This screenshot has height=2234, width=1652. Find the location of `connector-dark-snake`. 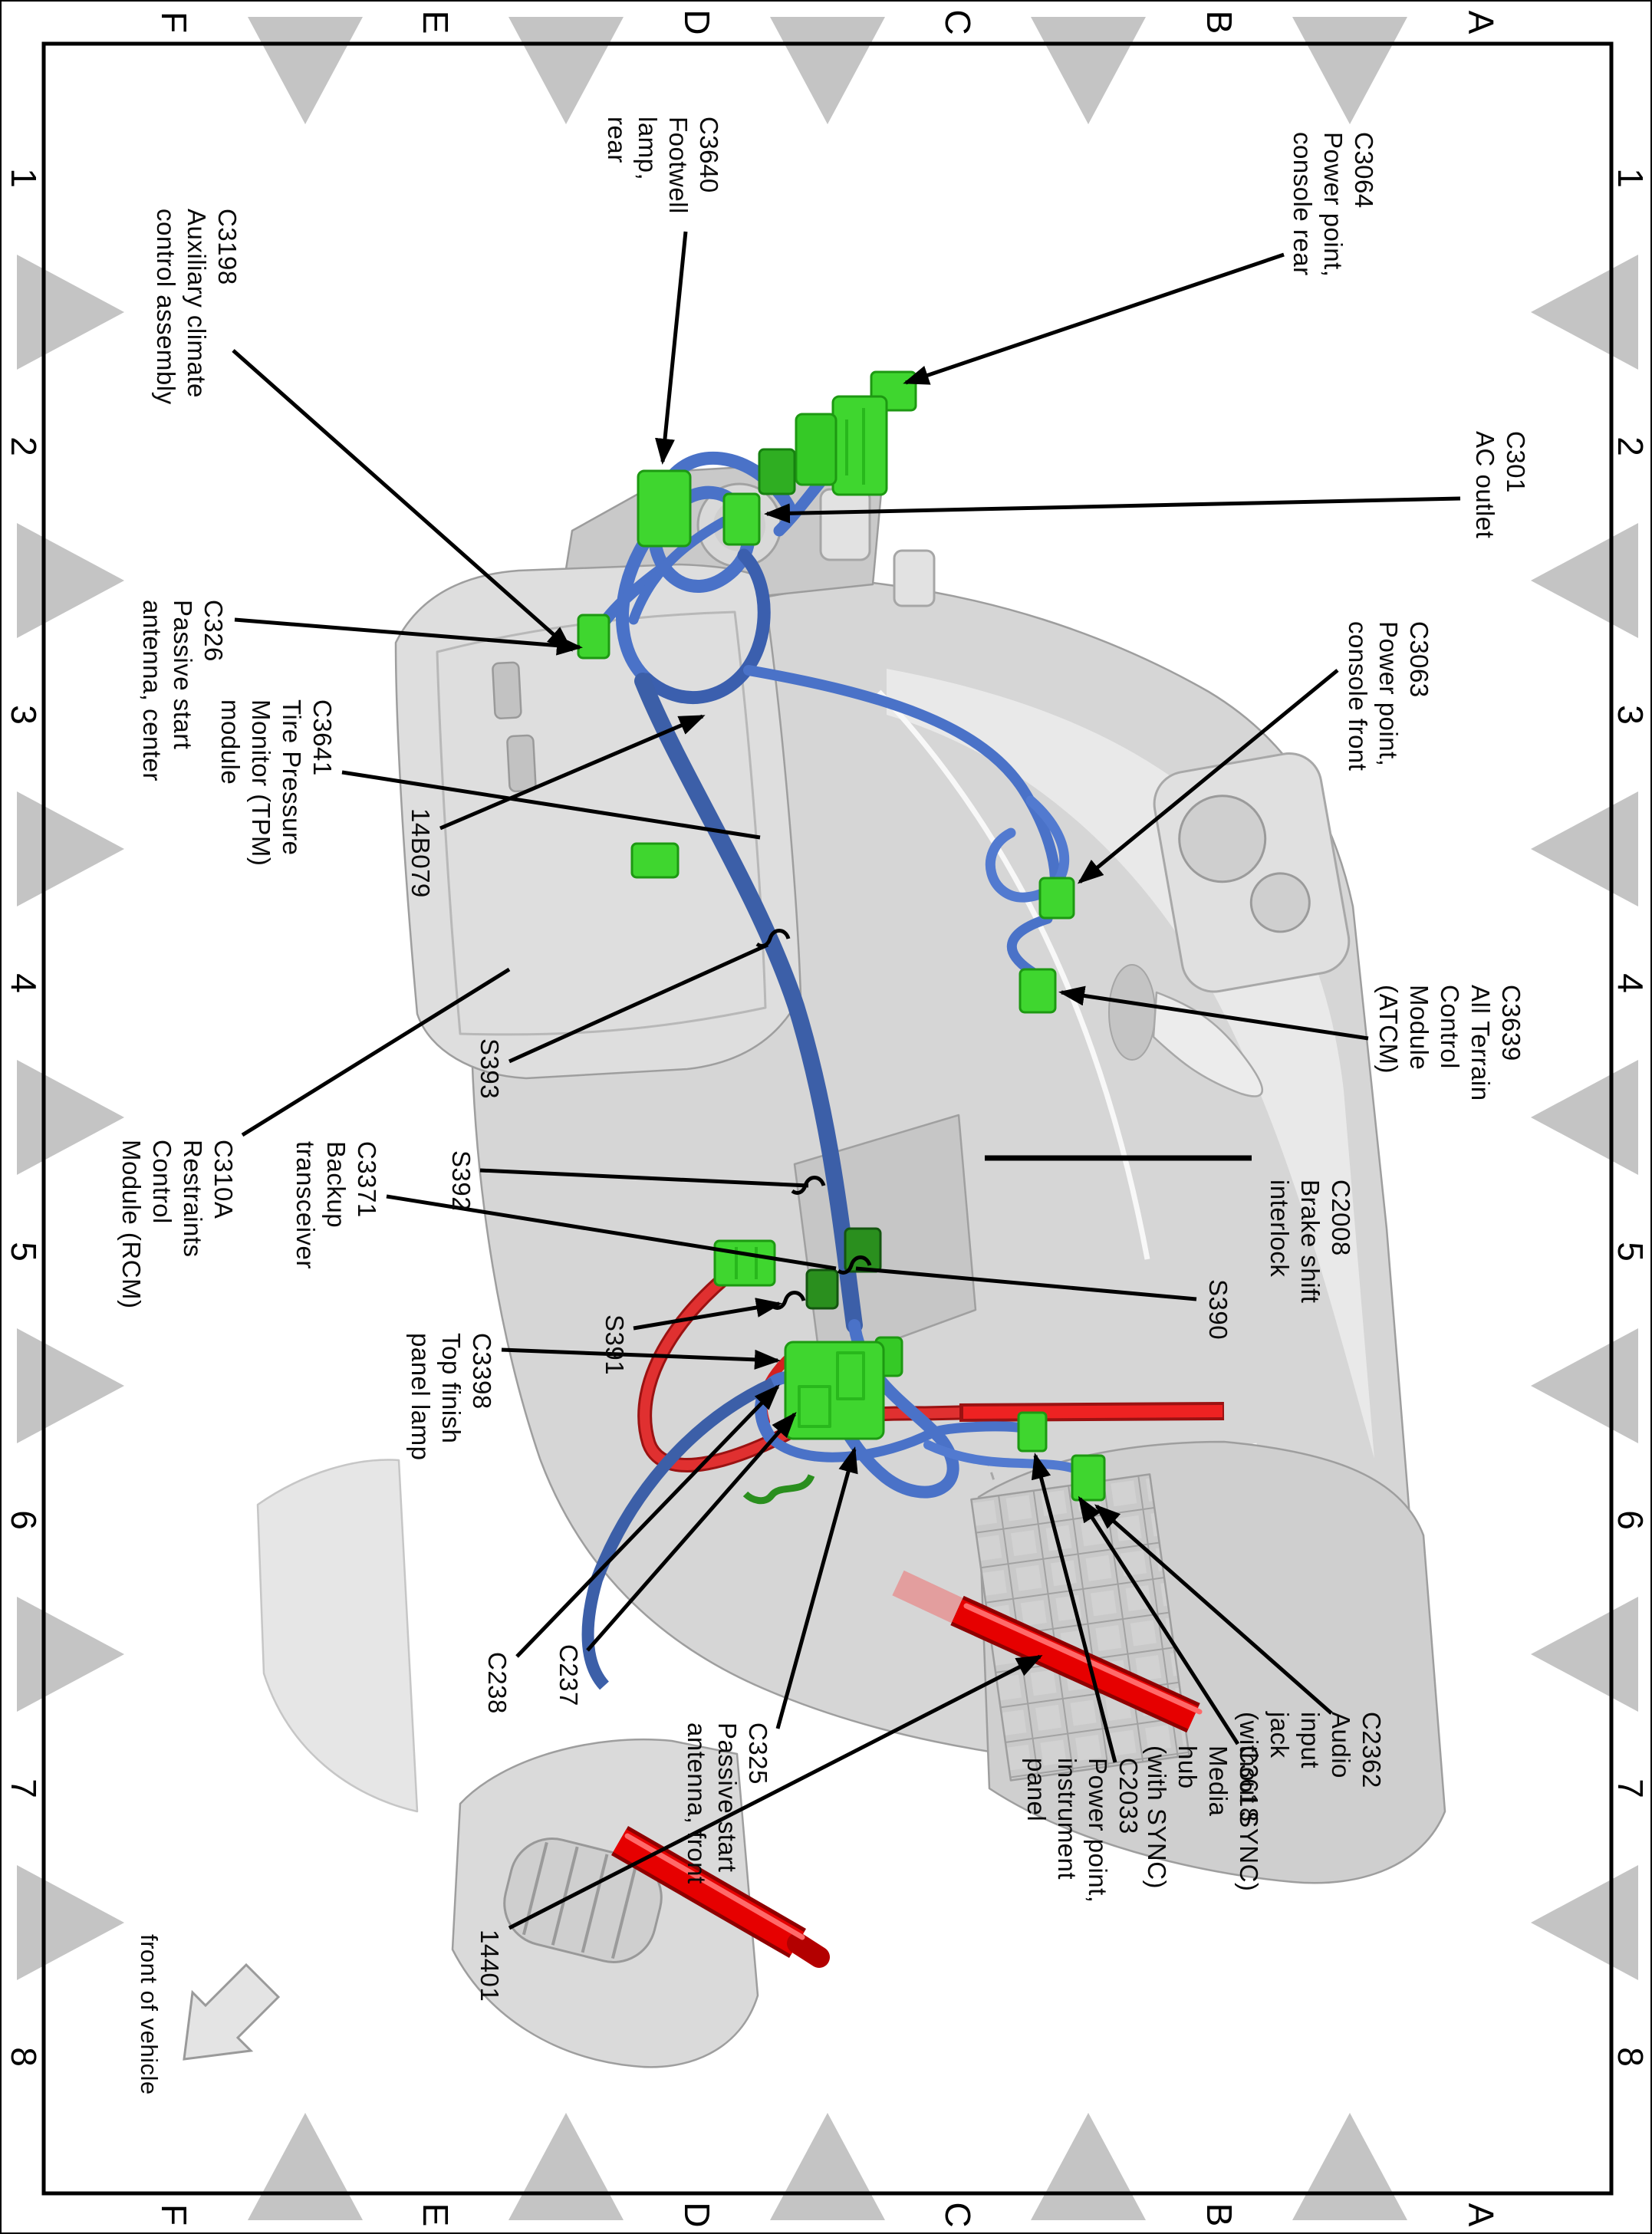

connector-dark-snake is located at coordinates (778, 1489).